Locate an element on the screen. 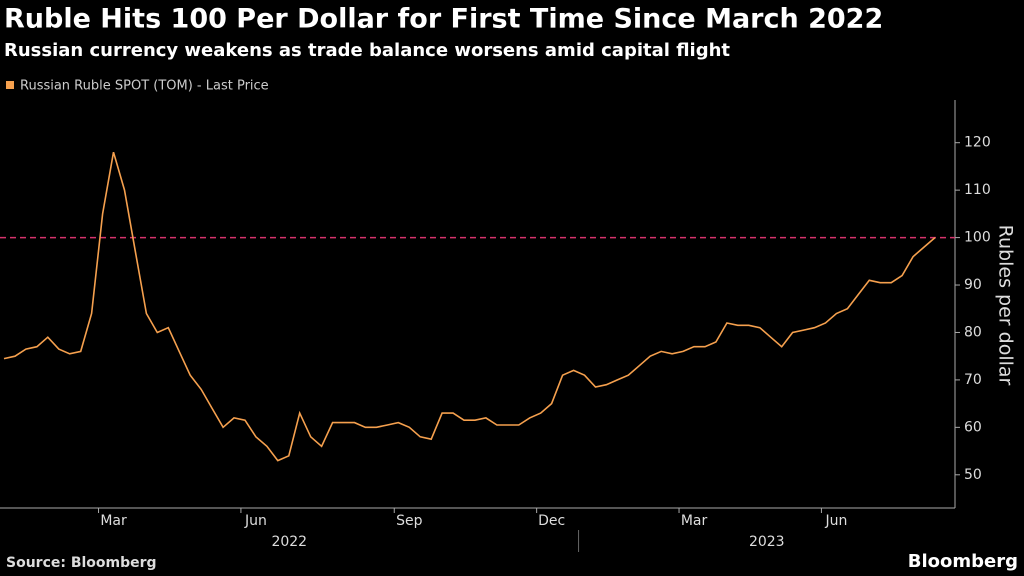 This screenshot has width=1024, height=576. legend-label: Russian Ruble SPOT (TOM) - Last Price is located at coordinates (144, 86).